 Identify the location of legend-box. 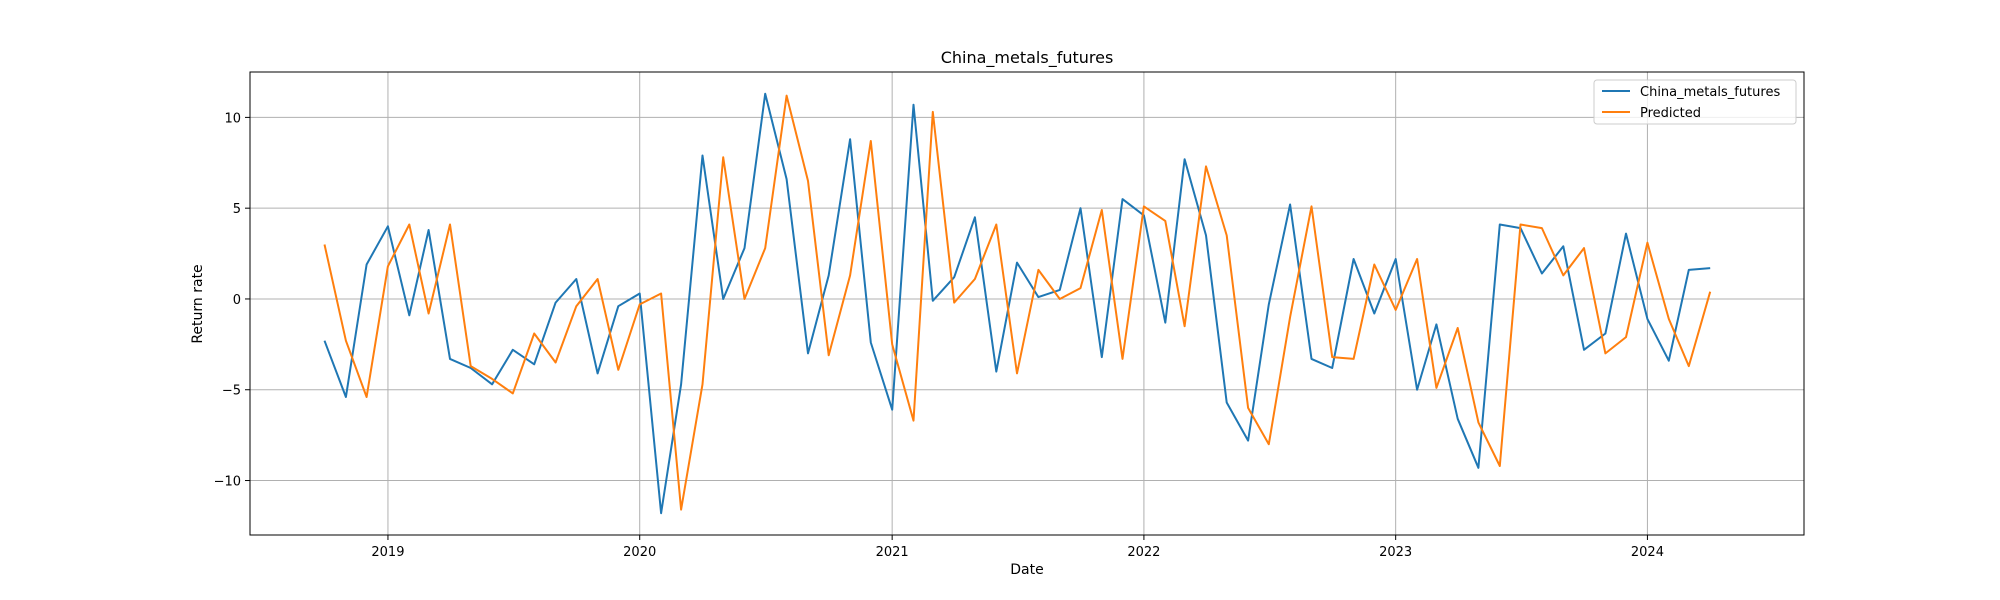
(1695, 102).